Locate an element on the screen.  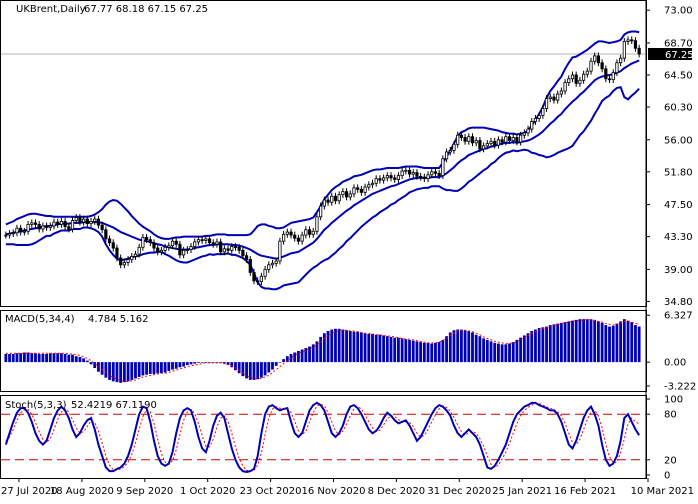
price-y-tick-label: 51.80 is located at coordinates (678, 172).